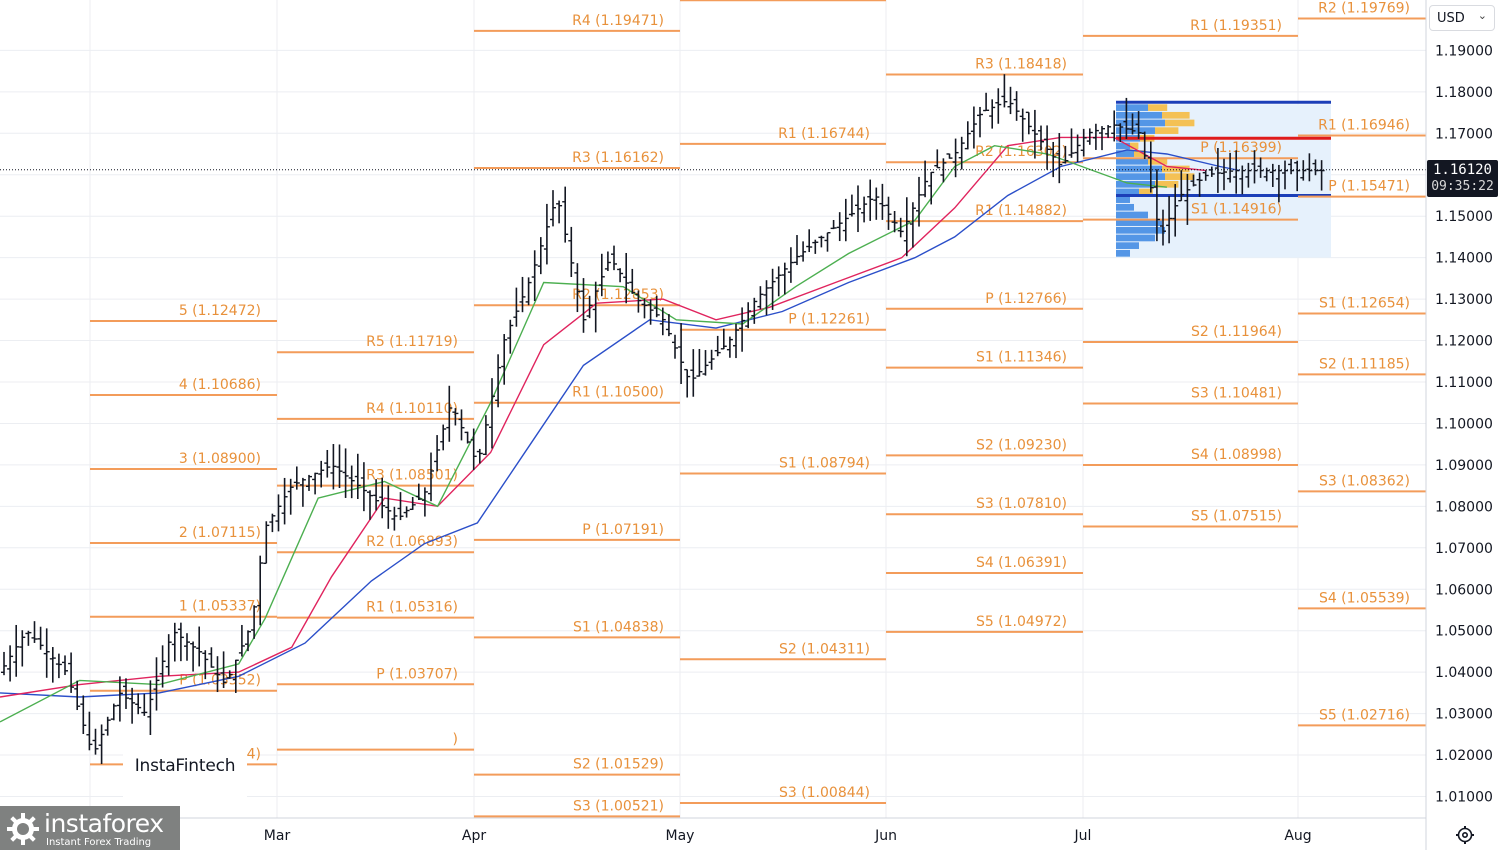 The height and width of the screenshot is (850, 1500). Describe the element at coordinates (1021, 65) in the screenshot. I see `pivot-label: R3 (1.18418)` at that location.